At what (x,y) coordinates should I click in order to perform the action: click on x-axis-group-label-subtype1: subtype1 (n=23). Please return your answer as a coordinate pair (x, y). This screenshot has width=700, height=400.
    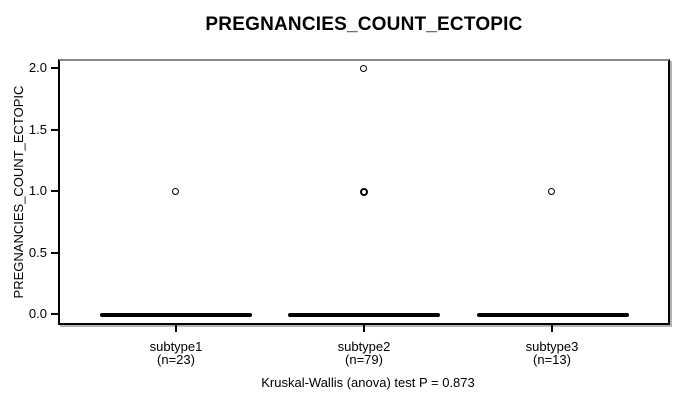
    Looking at the image, I should click on (176, 353).